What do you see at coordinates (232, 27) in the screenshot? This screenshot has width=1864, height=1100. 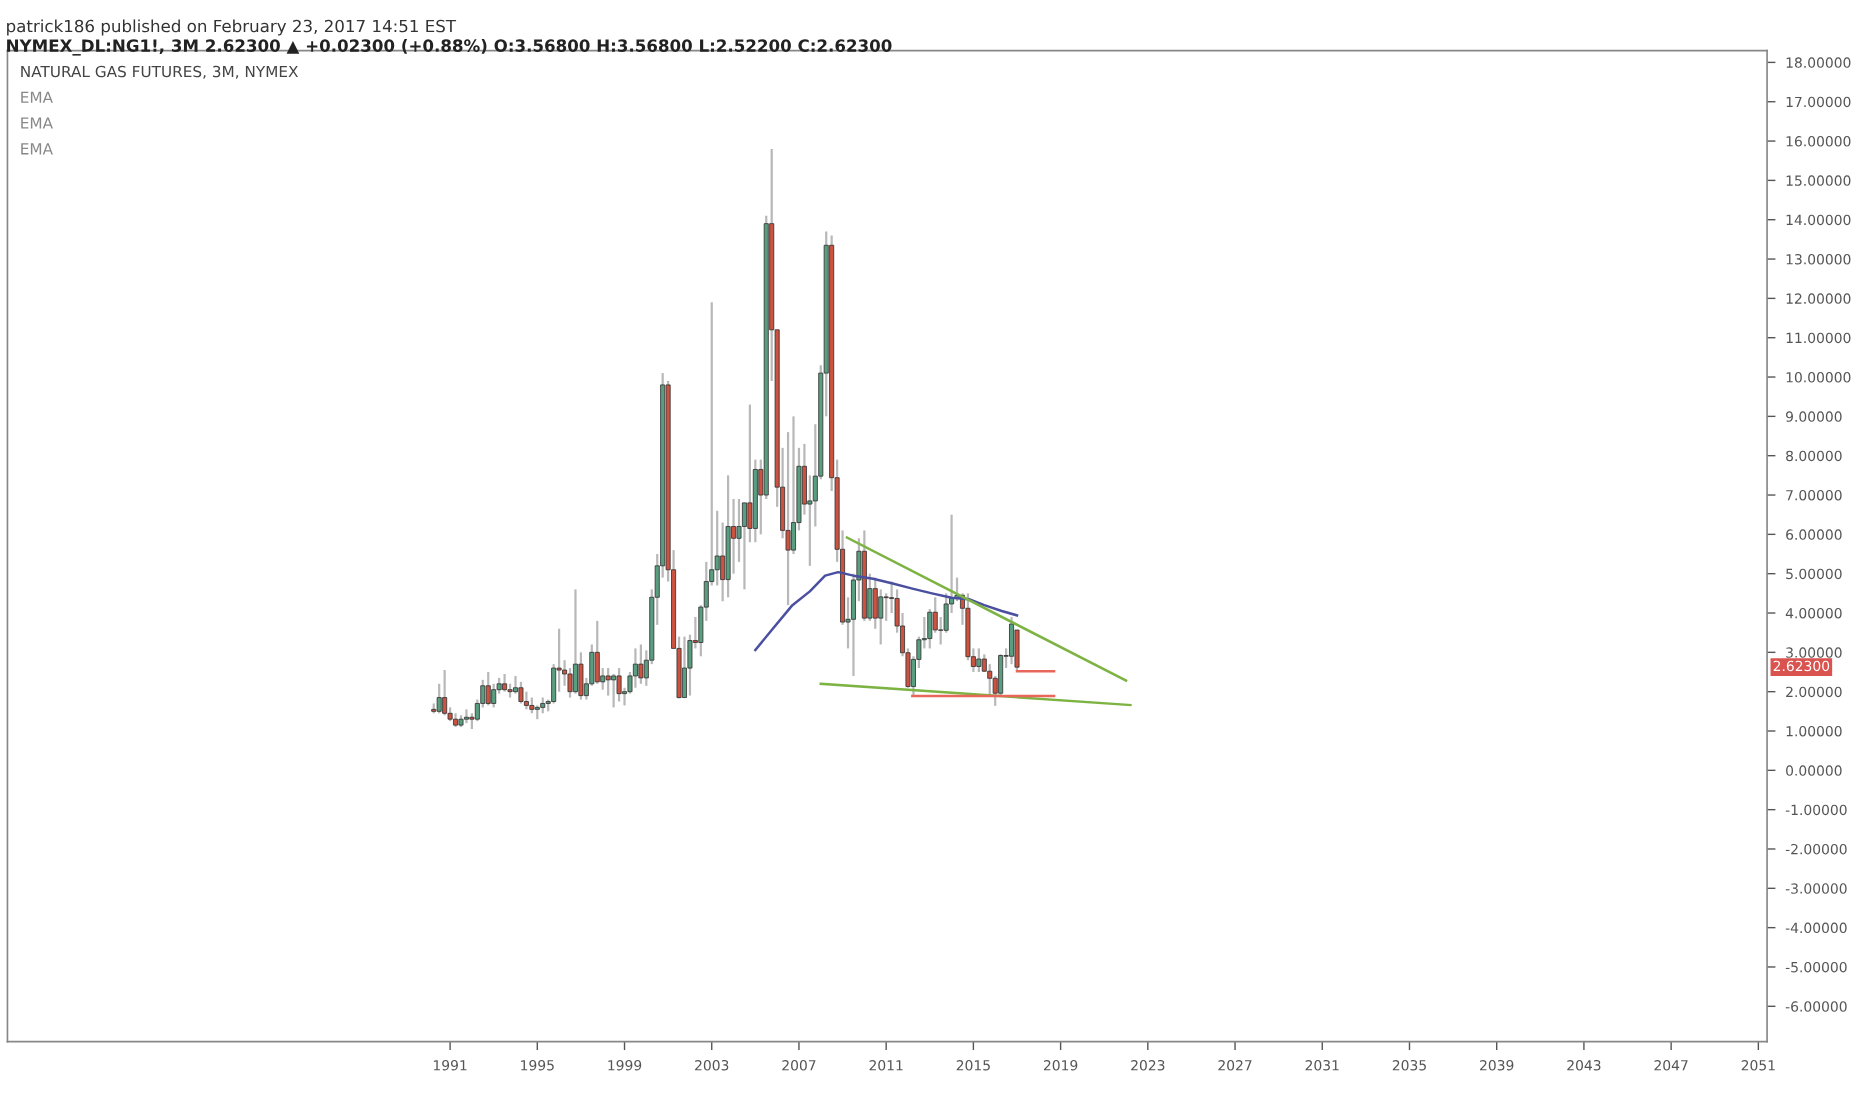 I see `text: patrick186 published on February 23, 2017 14:51 EST` at bounding box center [232, 27].